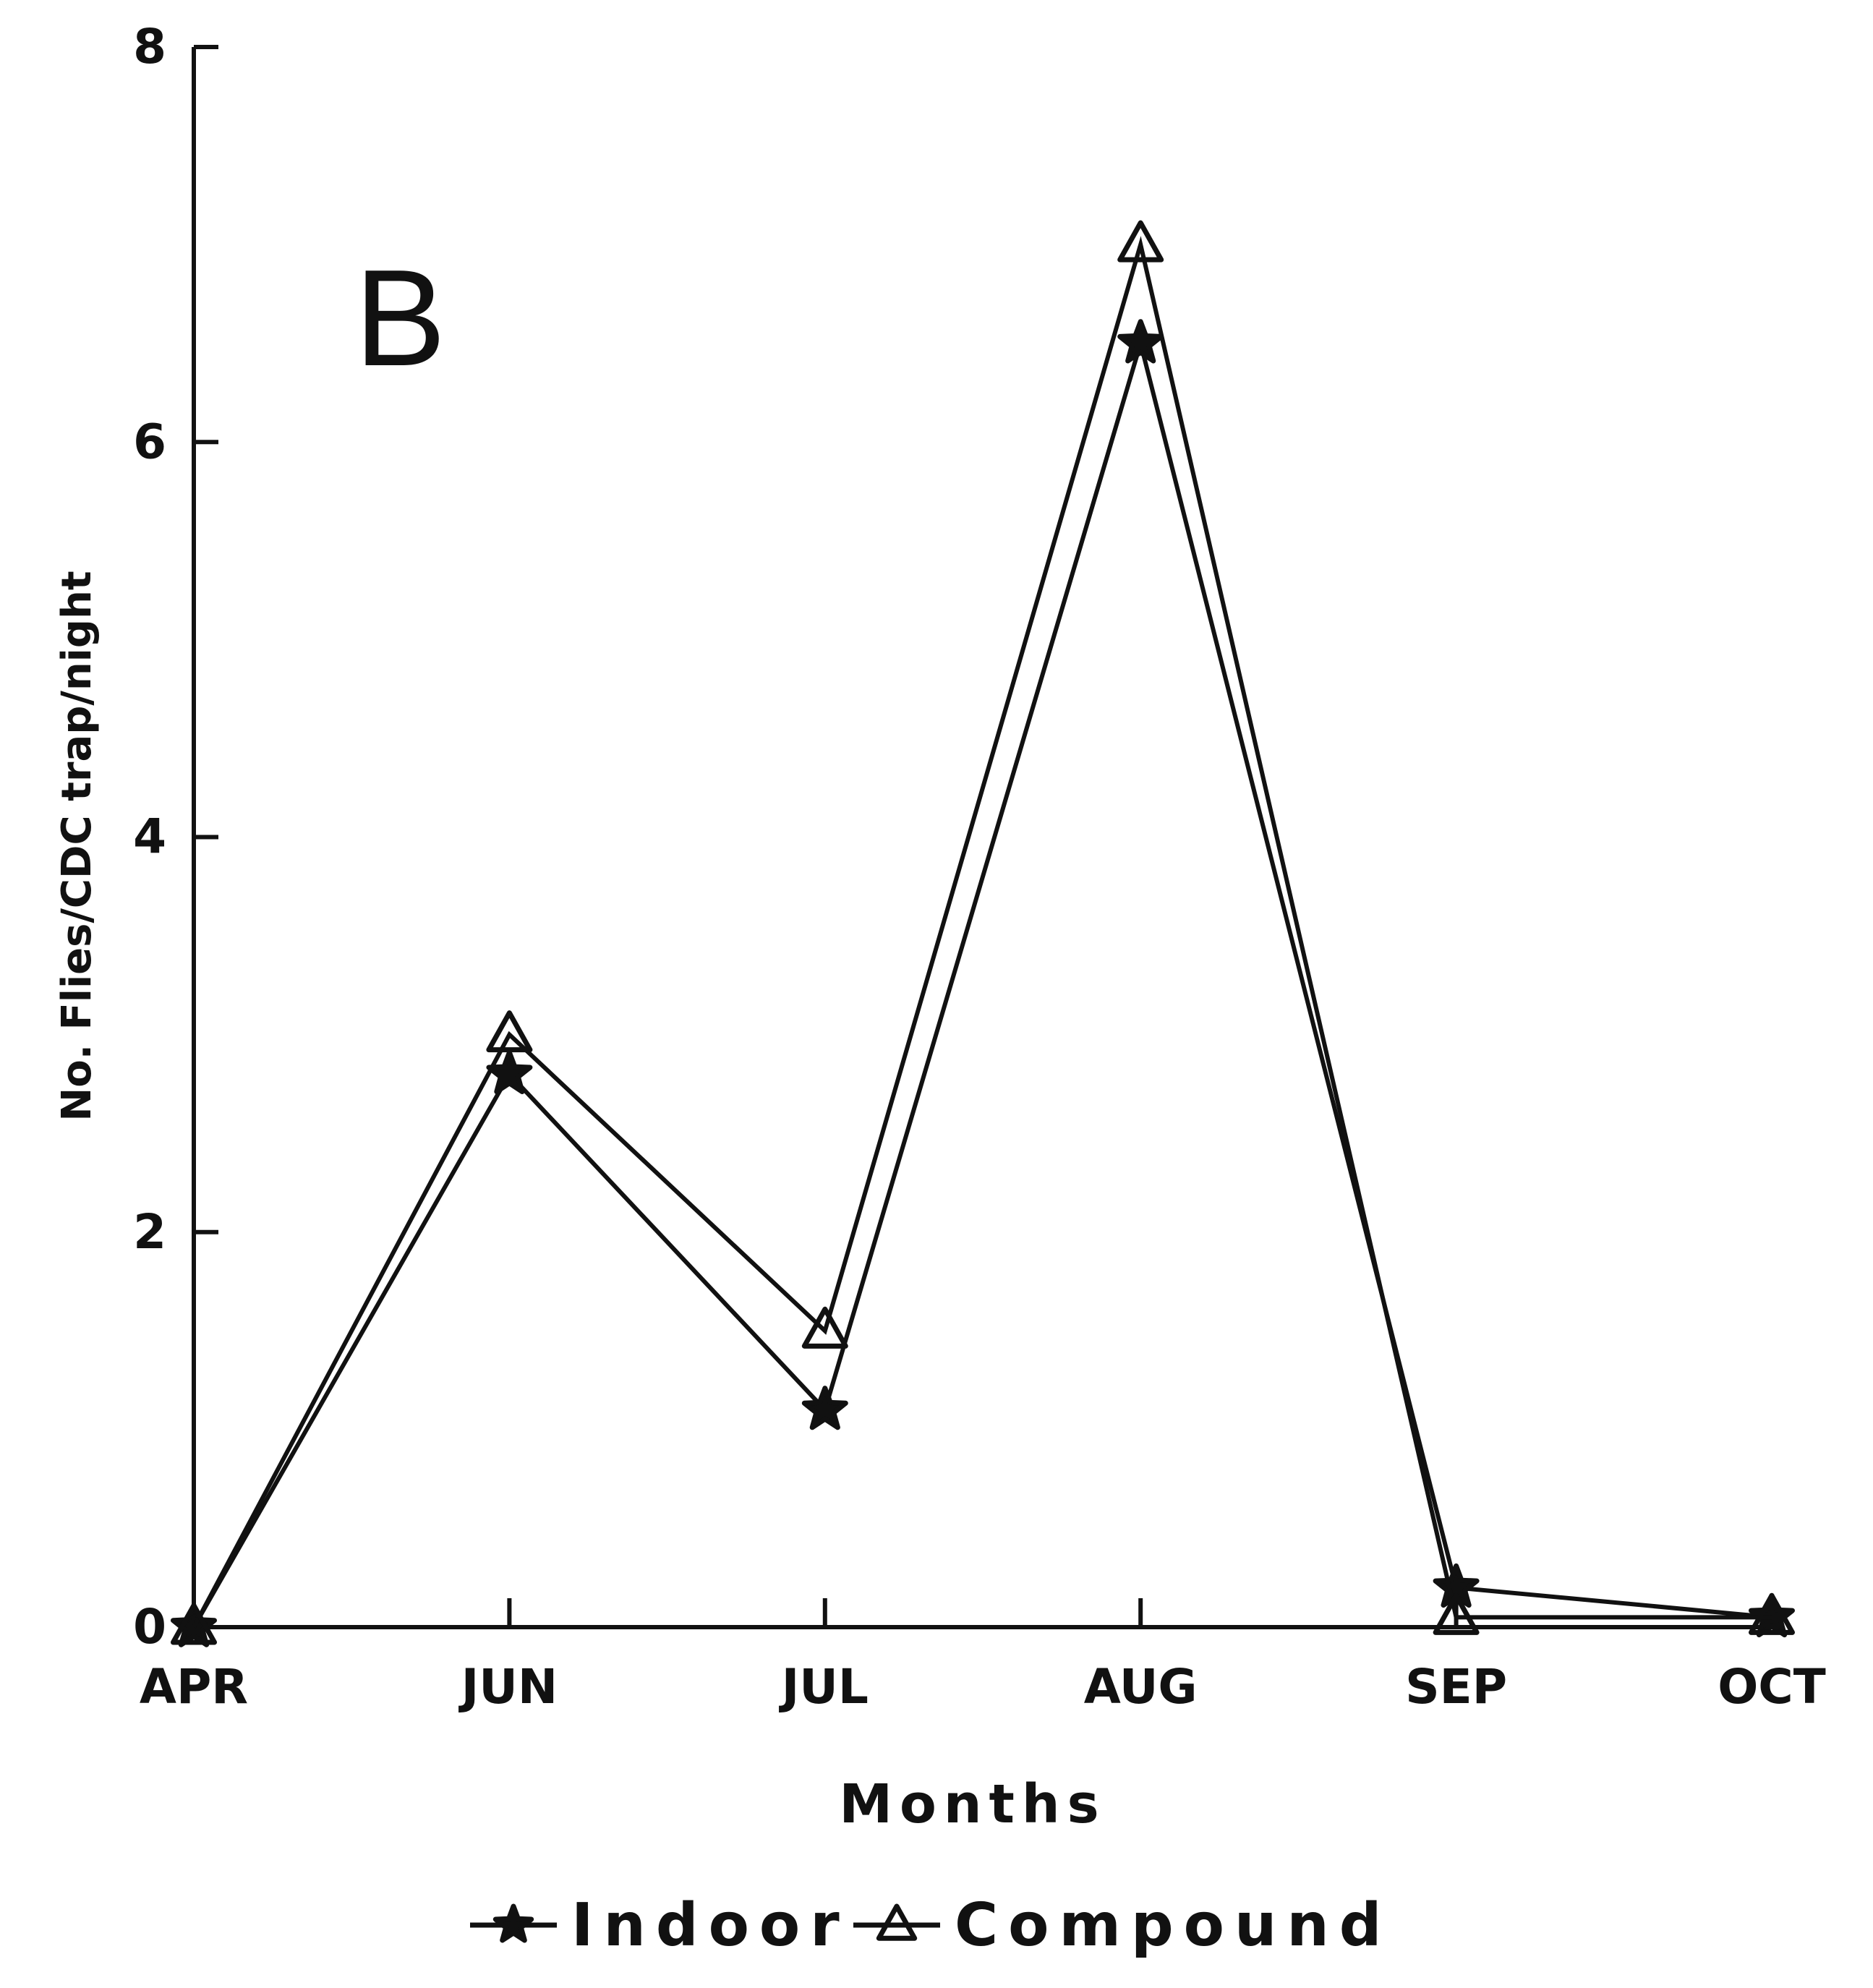 The width and height of the screenshot is (1873, 1988). I want to click on x-tick-label: OCT, so click(1772, 1687).